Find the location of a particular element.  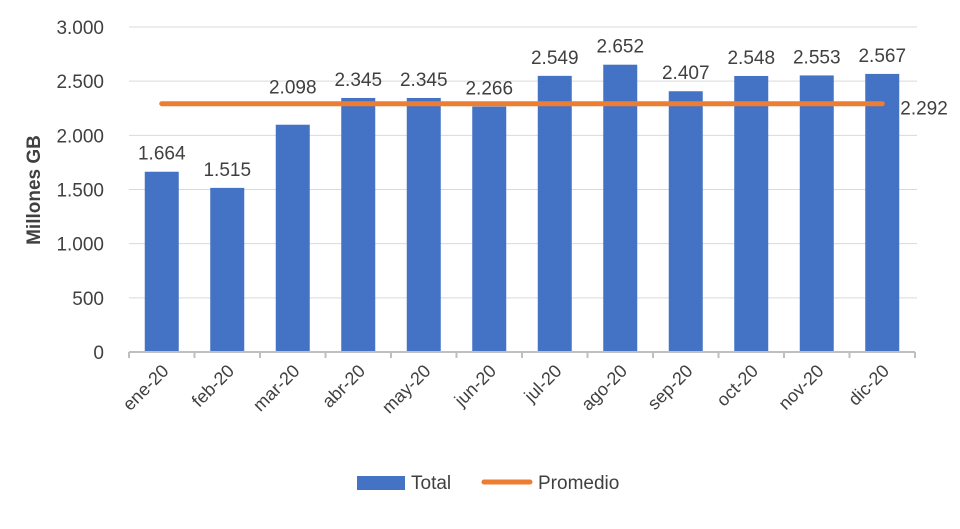

x-tick-label: jul-20 is located at coordinates (543, 384).